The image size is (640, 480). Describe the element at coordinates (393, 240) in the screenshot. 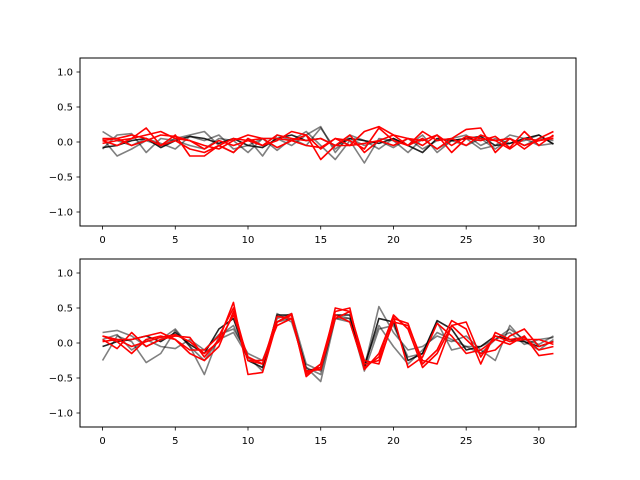

I see `top-x-tick-label: 20` at that location.